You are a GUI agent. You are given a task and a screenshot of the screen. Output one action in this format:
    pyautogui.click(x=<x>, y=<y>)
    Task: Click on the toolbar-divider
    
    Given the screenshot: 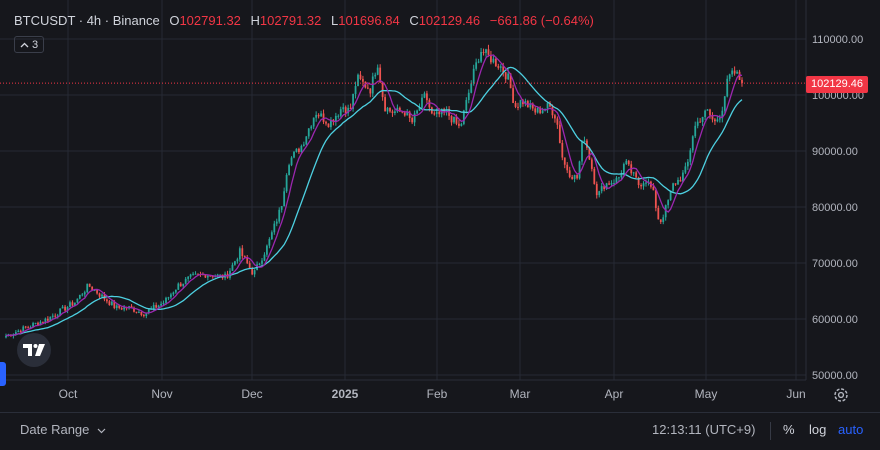 What is the action you would take?
    pyautogui.click(x=770, y=431)
    